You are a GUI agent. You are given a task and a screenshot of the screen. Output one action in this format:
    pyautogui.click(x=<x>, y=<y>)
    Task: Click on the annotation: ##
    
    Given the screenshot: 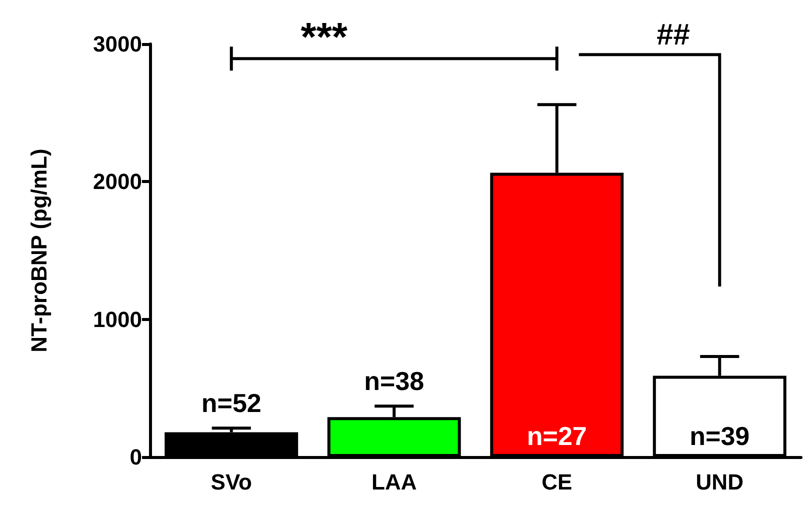 What is the action you would take?
    pyautogui.click(x=673, y=35)
    